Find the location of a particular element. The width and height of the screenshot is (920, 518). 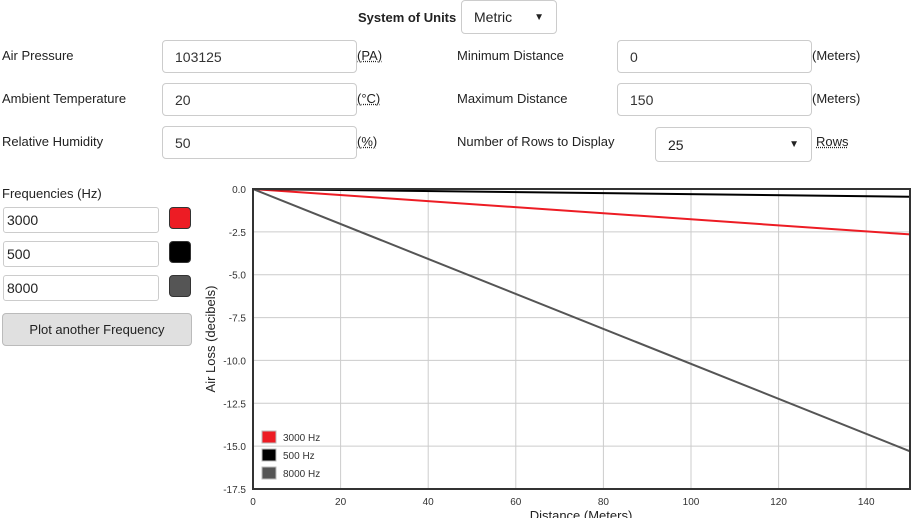

plot-another-frequency-button: Plot another Frequency is located at coordinates (97, 329).